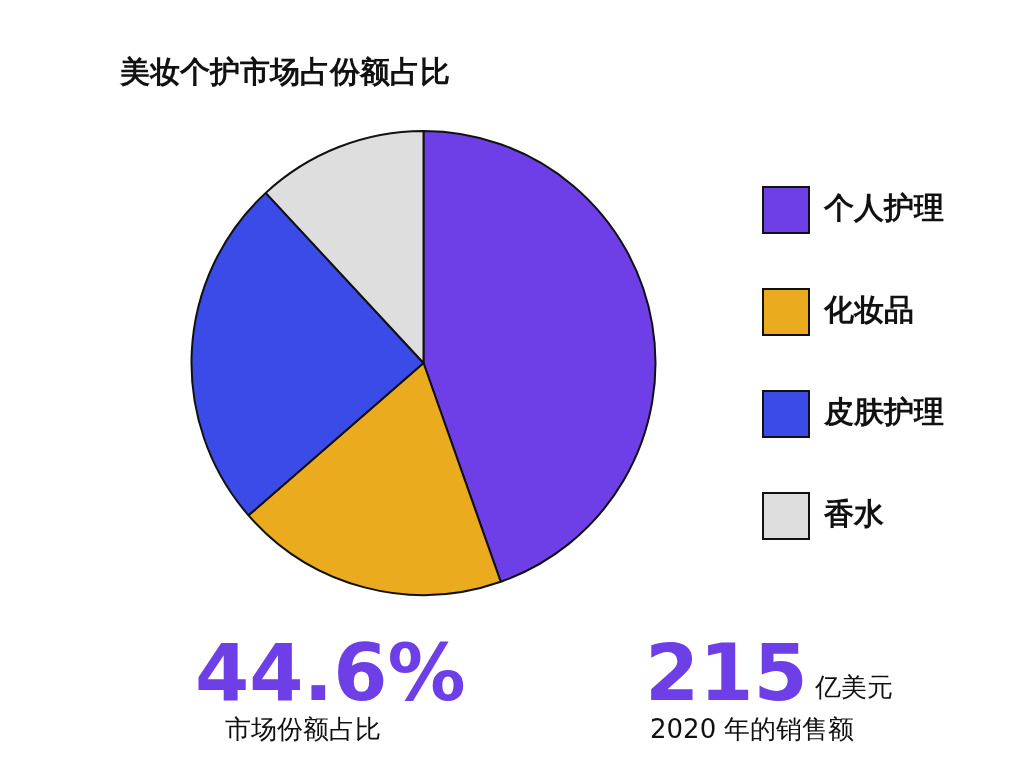 This screenshot has height=780, width=1024. Describe the element at coordinates (303, 729) in the screenshot. I see `text: 市场份额占比` at that location.